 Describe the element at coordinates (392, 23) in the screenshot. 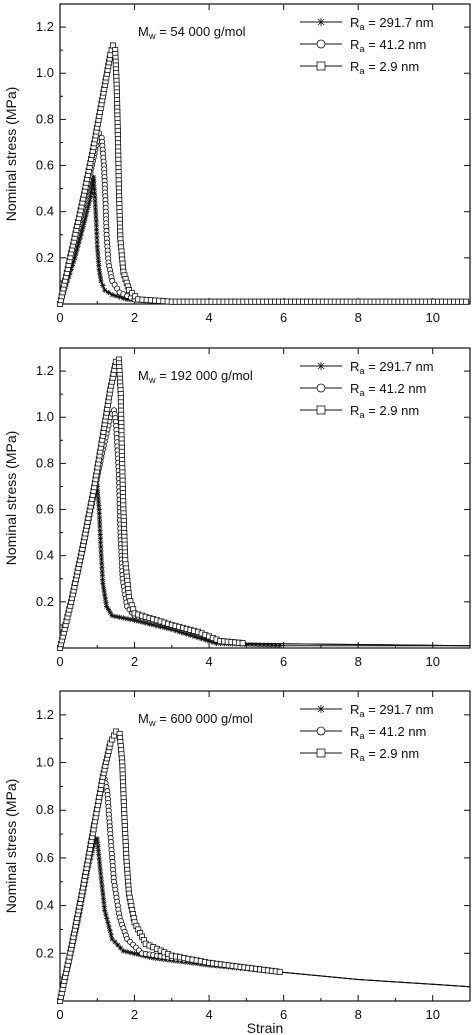

I see `legend-label: Ra = 291.7 nm` at that location.